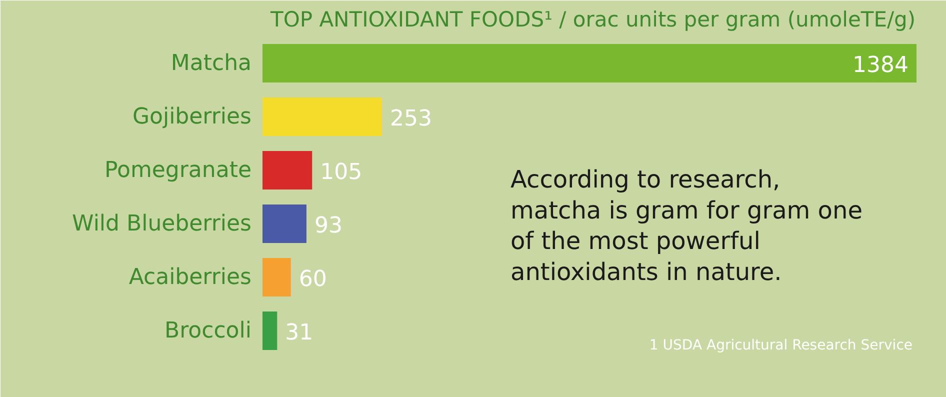  Describe the element at coordinates (411, 119) in the screenshot. I see `data-label: 253` at that location.